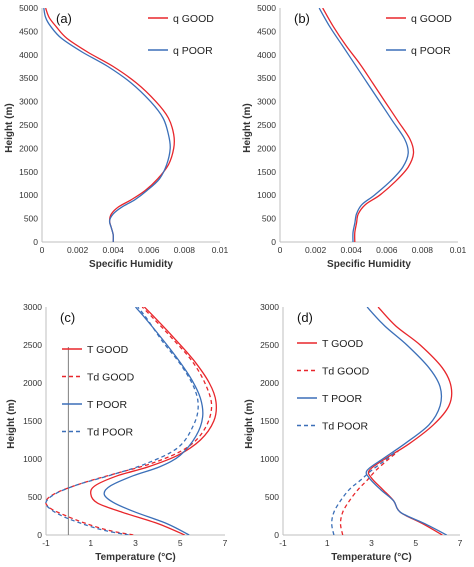  What do you see at coordinates (305, 317) in the screenshot?
I see `panel-label: (d)` at bounding box center [305, 317].